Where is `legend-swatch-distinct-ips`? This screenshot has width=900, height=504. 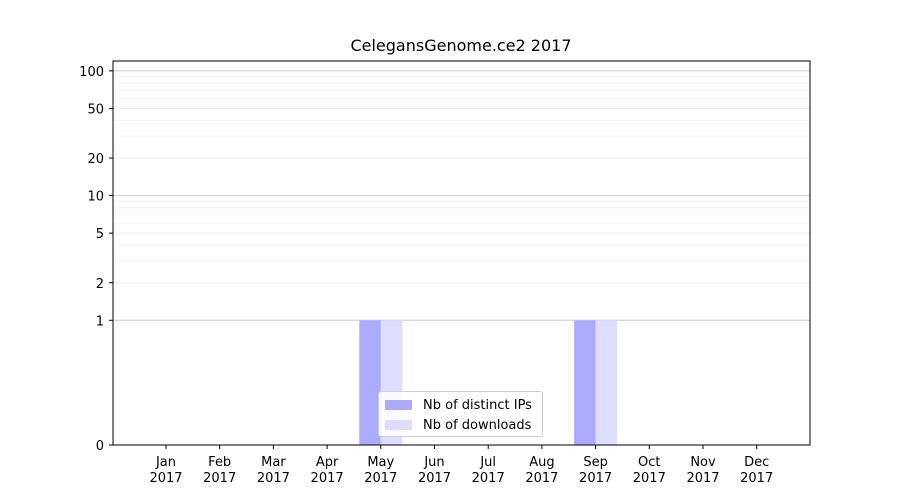
legend-swatch-distinct-ips is located at coordinates (398, 405).